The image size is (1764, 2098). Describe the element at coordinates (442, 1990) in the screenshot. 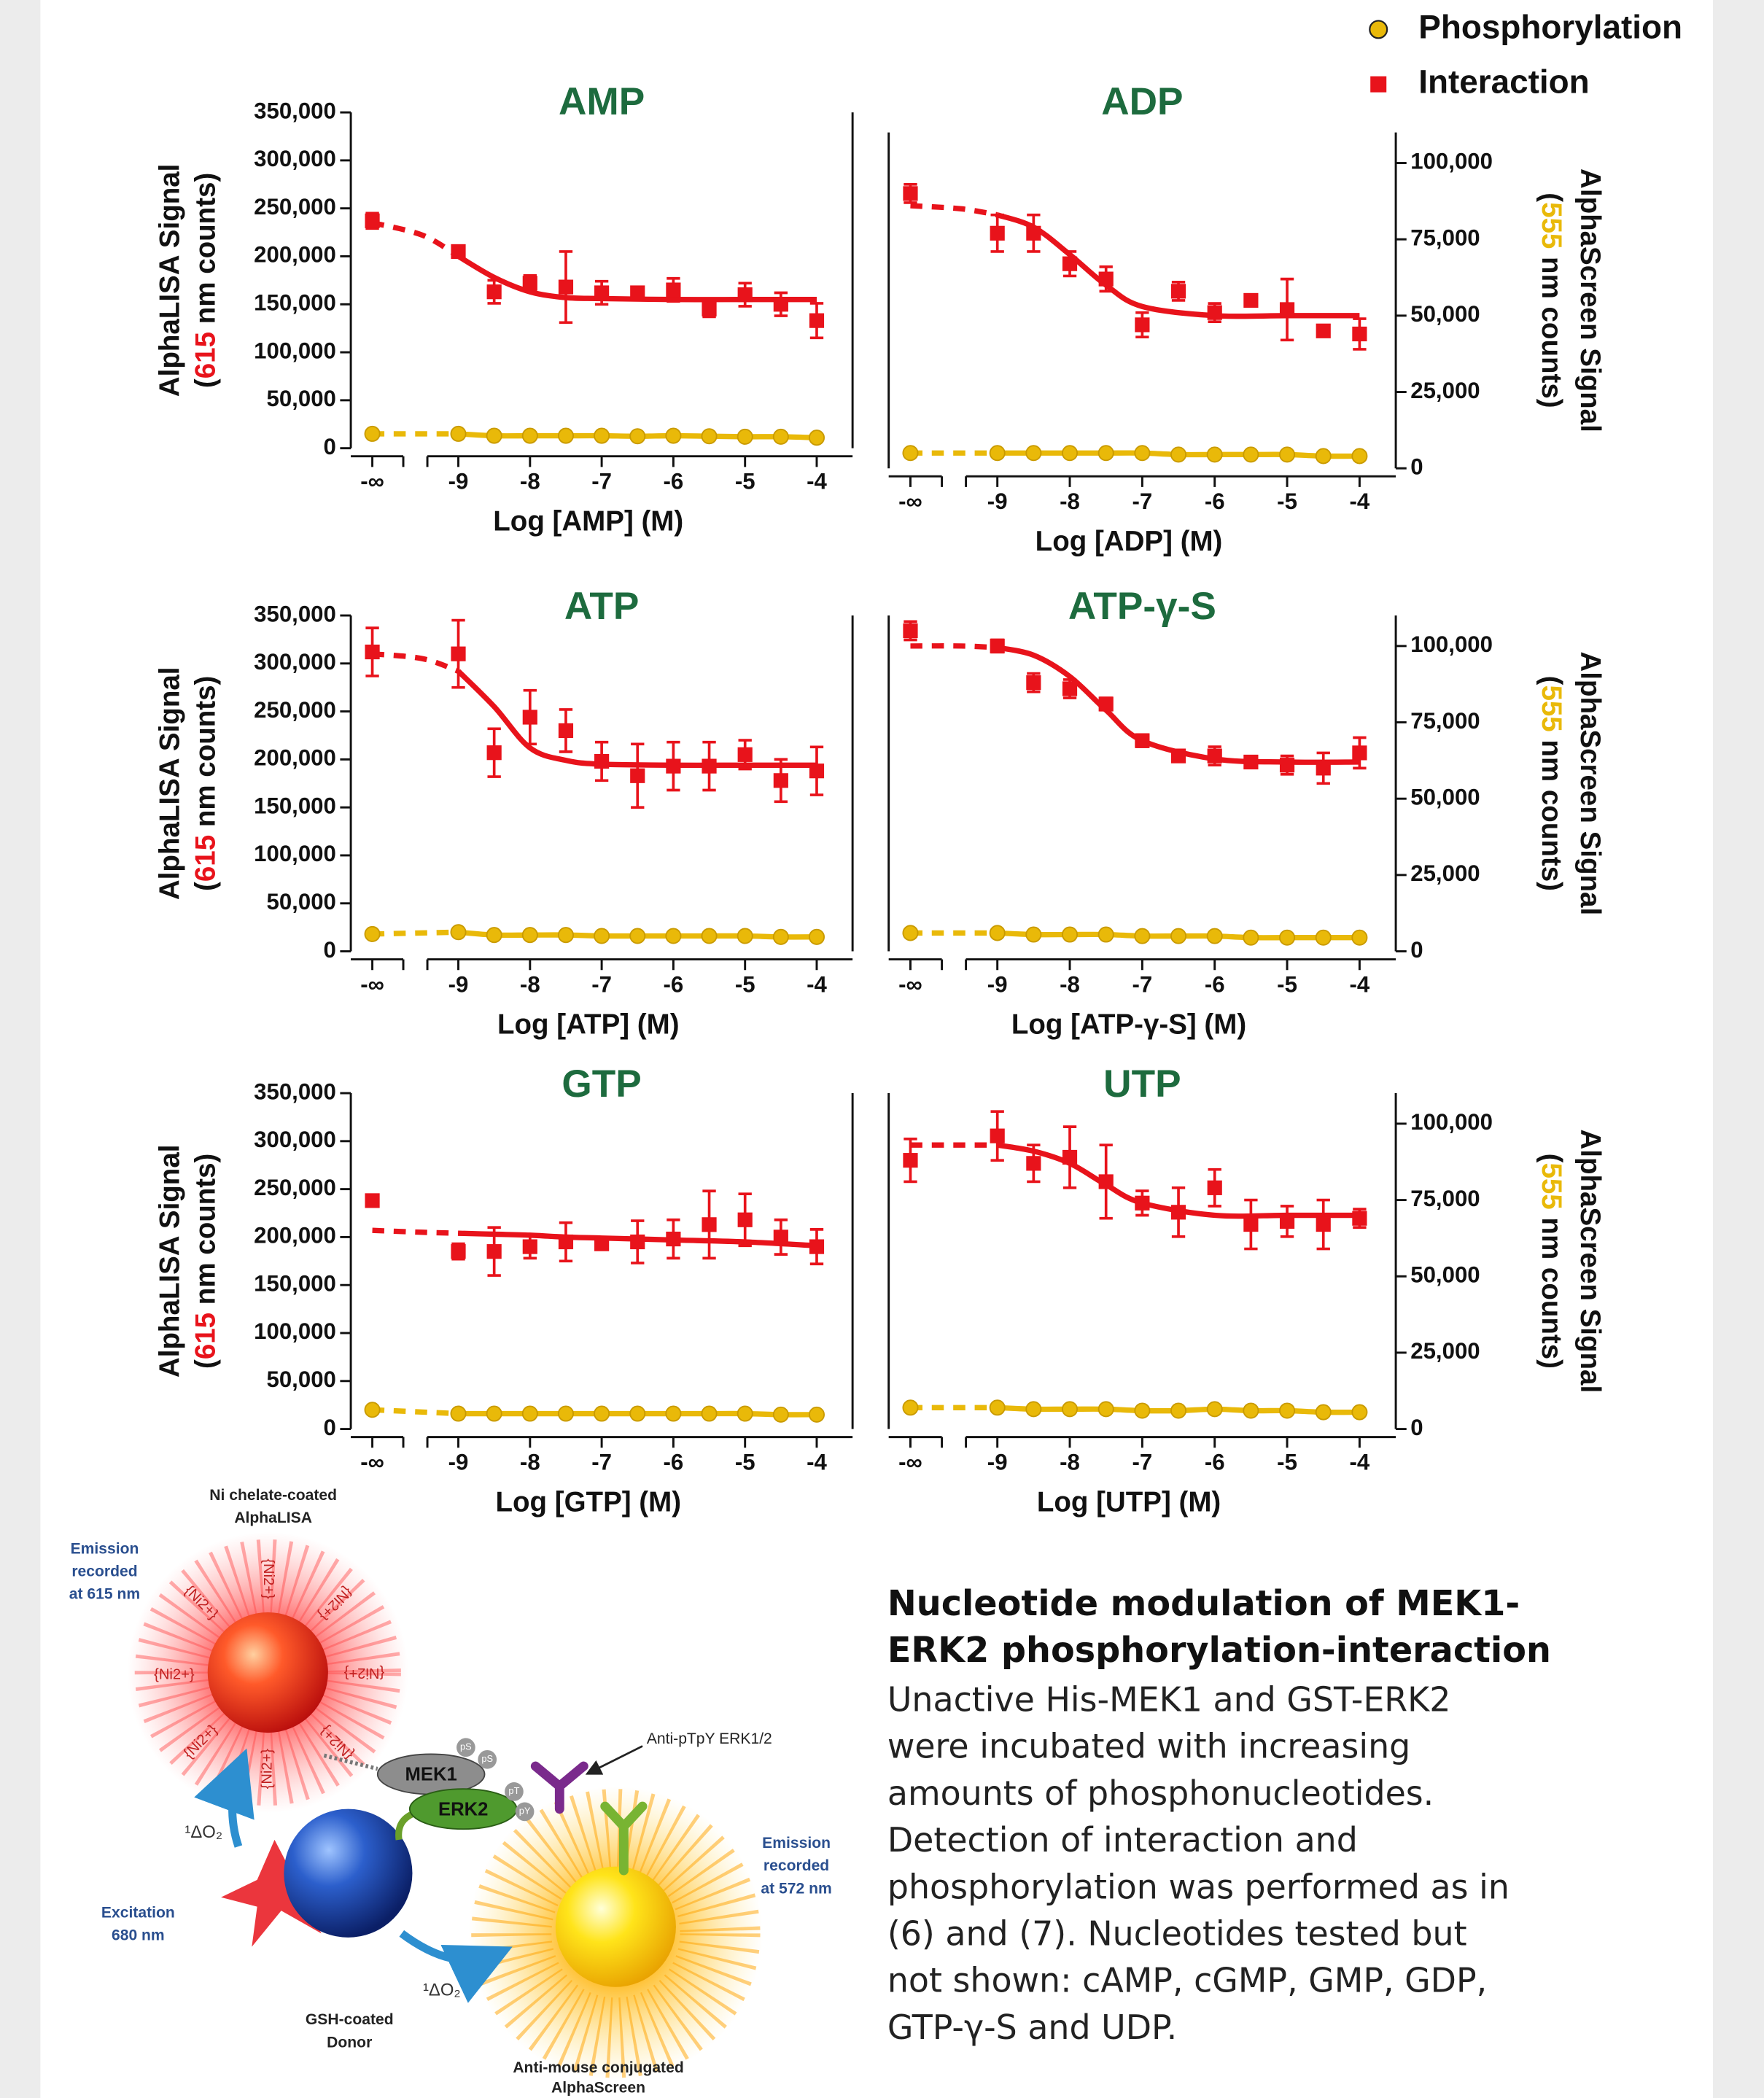

I see `oxygen-label: ¹ΔO₂` at that location.